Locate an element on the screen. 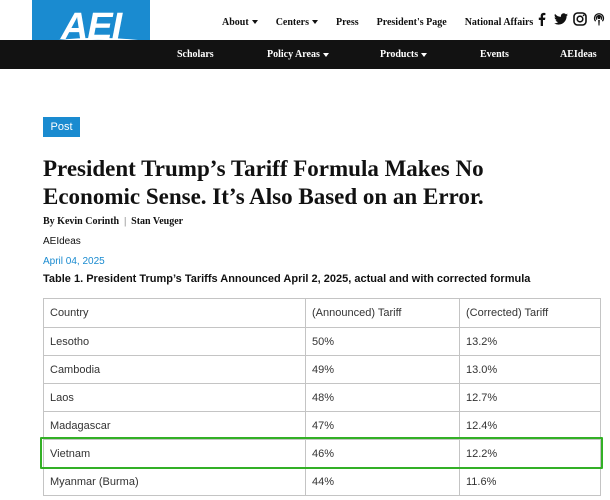 This screenshot has width=610, height=500. table-cell: Cambodia is located at coordinates (174, 369).